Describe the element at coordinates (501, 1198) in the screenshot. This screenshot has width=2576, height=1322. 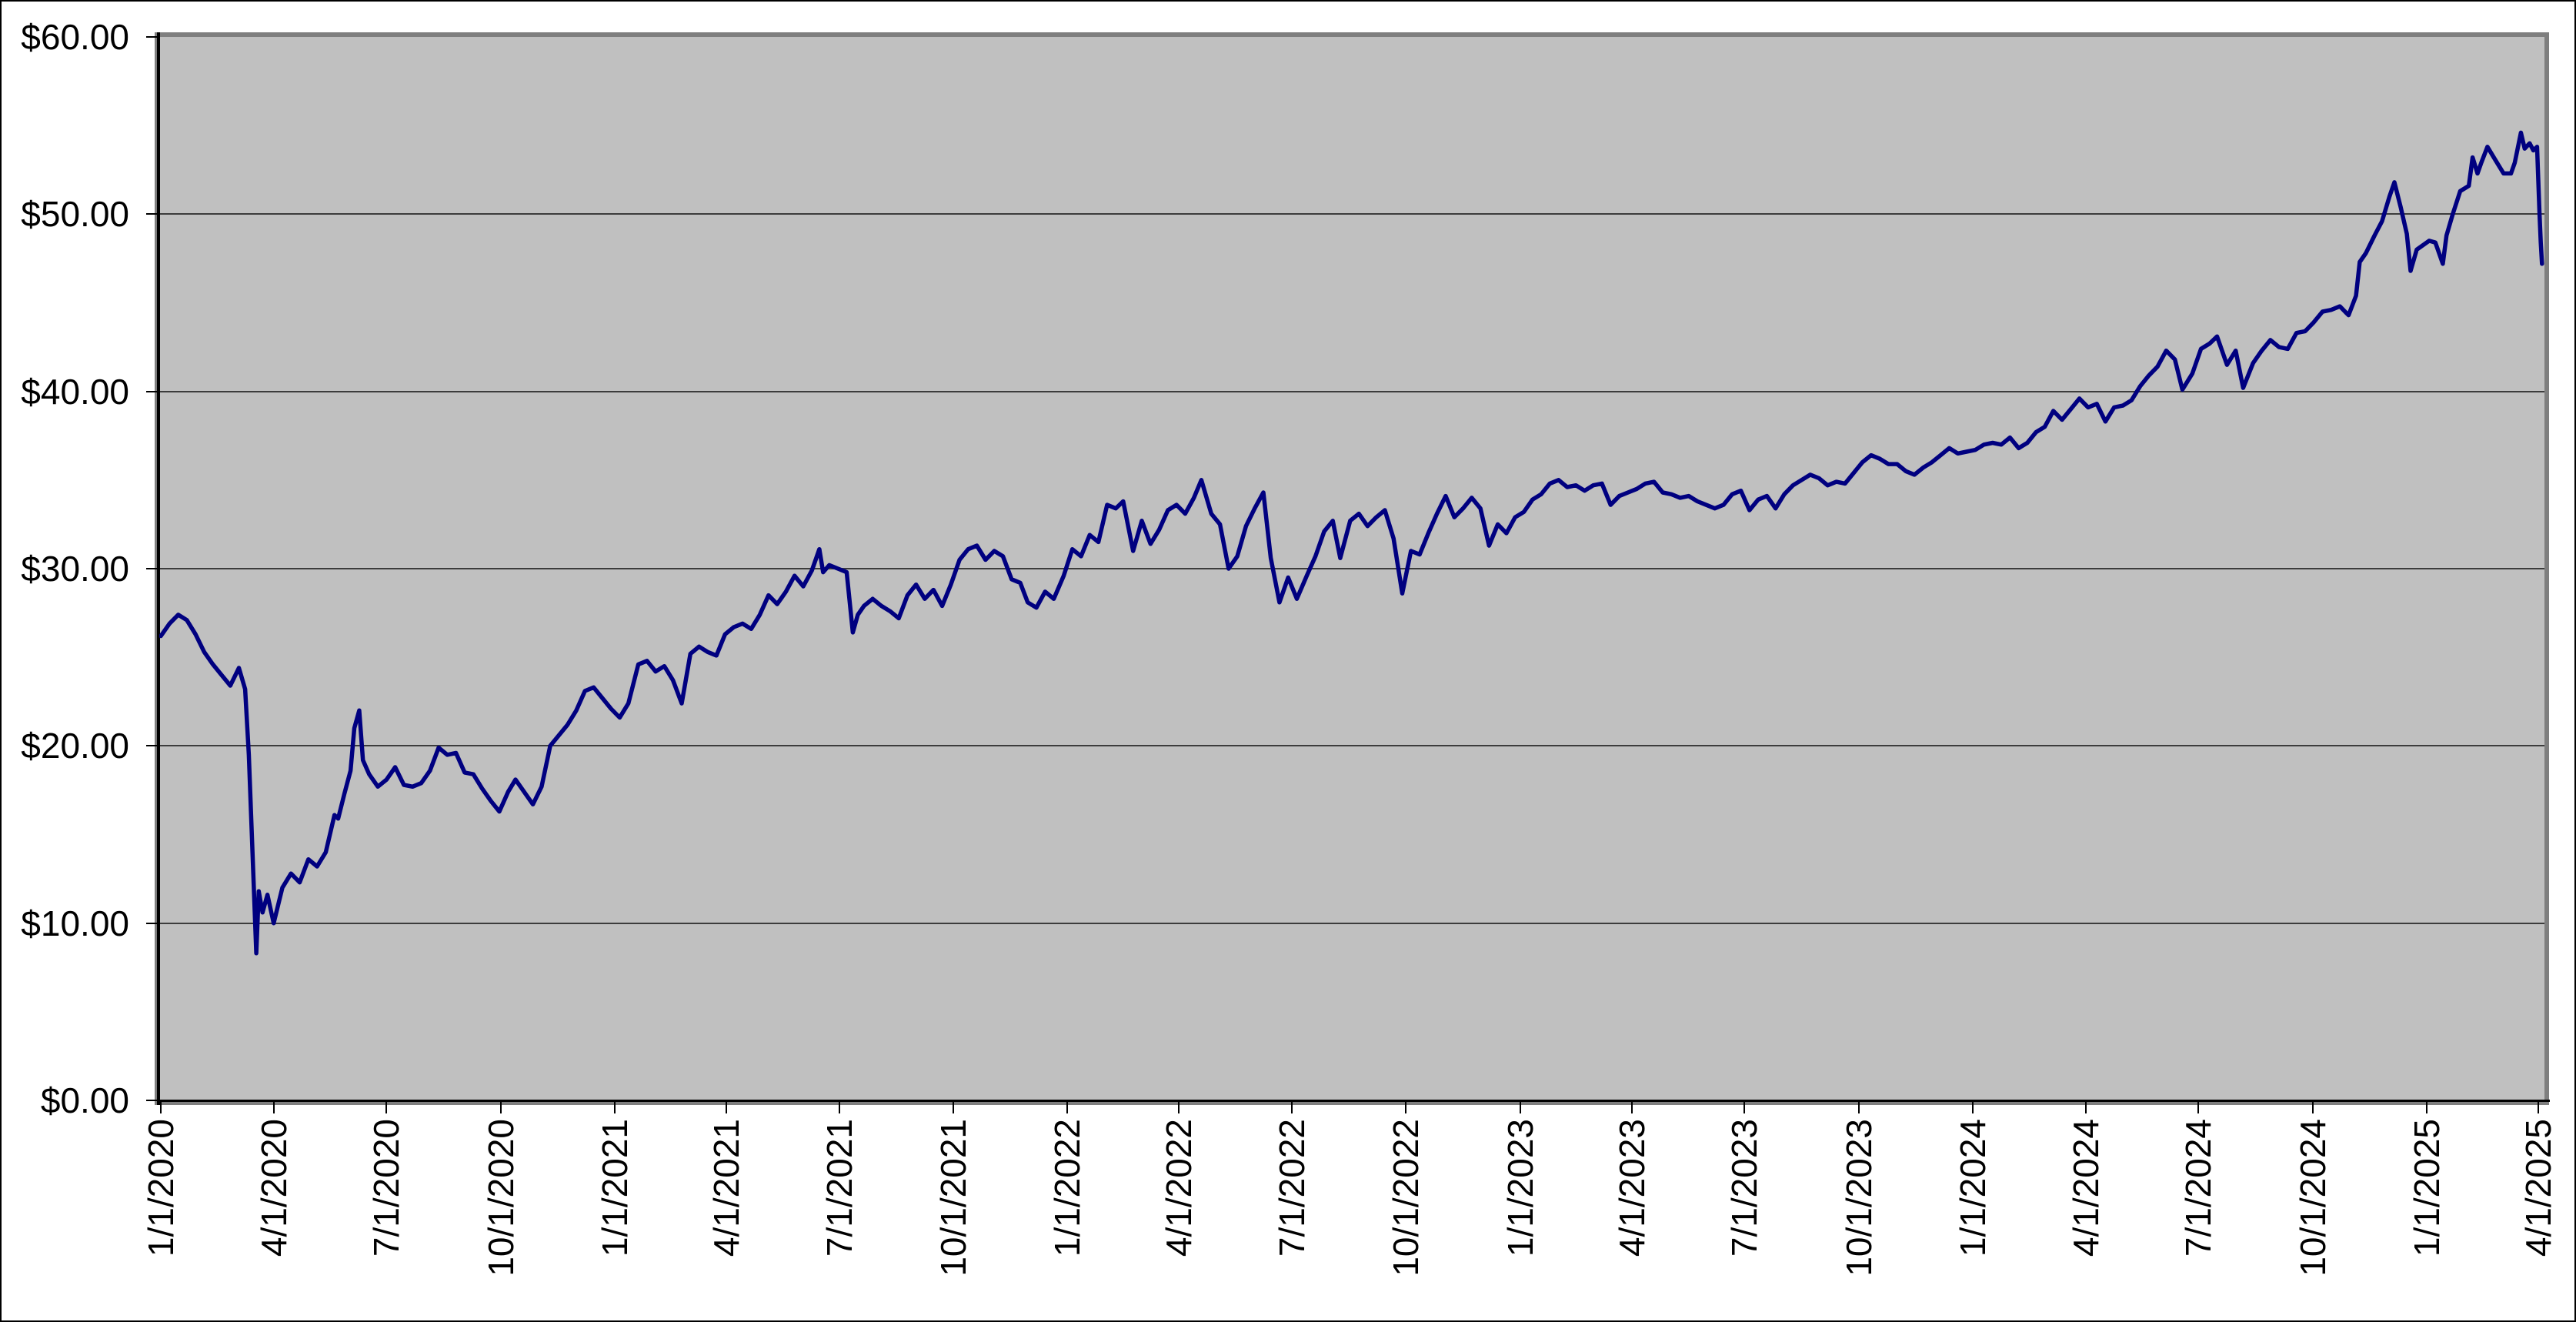
I see `x-axis-label: 10/1/2020` at that location.